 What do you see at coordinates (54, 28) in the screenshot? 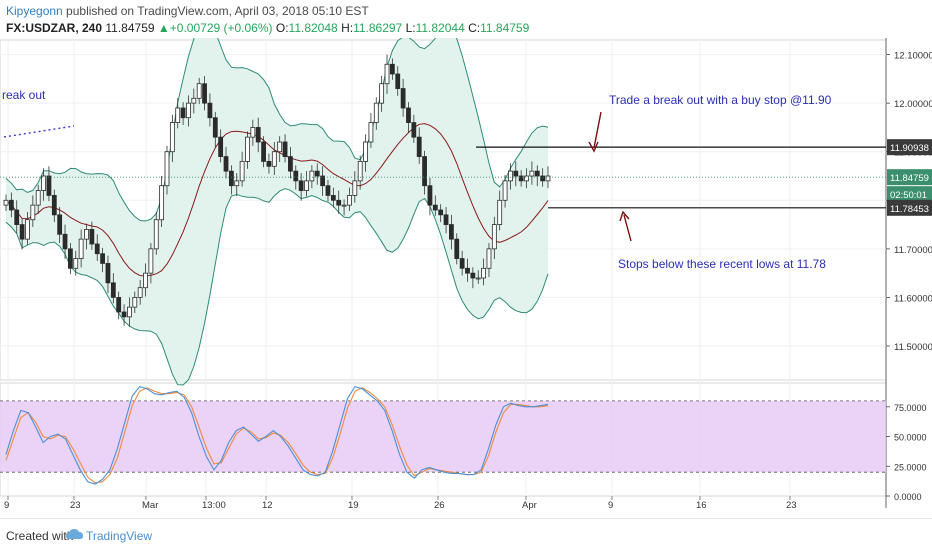
I see `symbol-label: FX:USDZAR, 240` at bounding box center [54, 28].